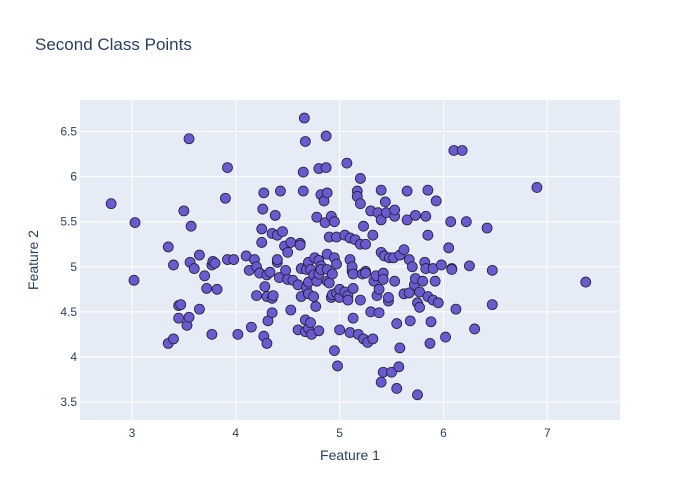 The image size is (700, 500). Describe the element at coordinates (68, 267) in the screenshot. I see `y-axis-ticks: 3.5 4 4.5 5 5.5 6 6.5` at that location.